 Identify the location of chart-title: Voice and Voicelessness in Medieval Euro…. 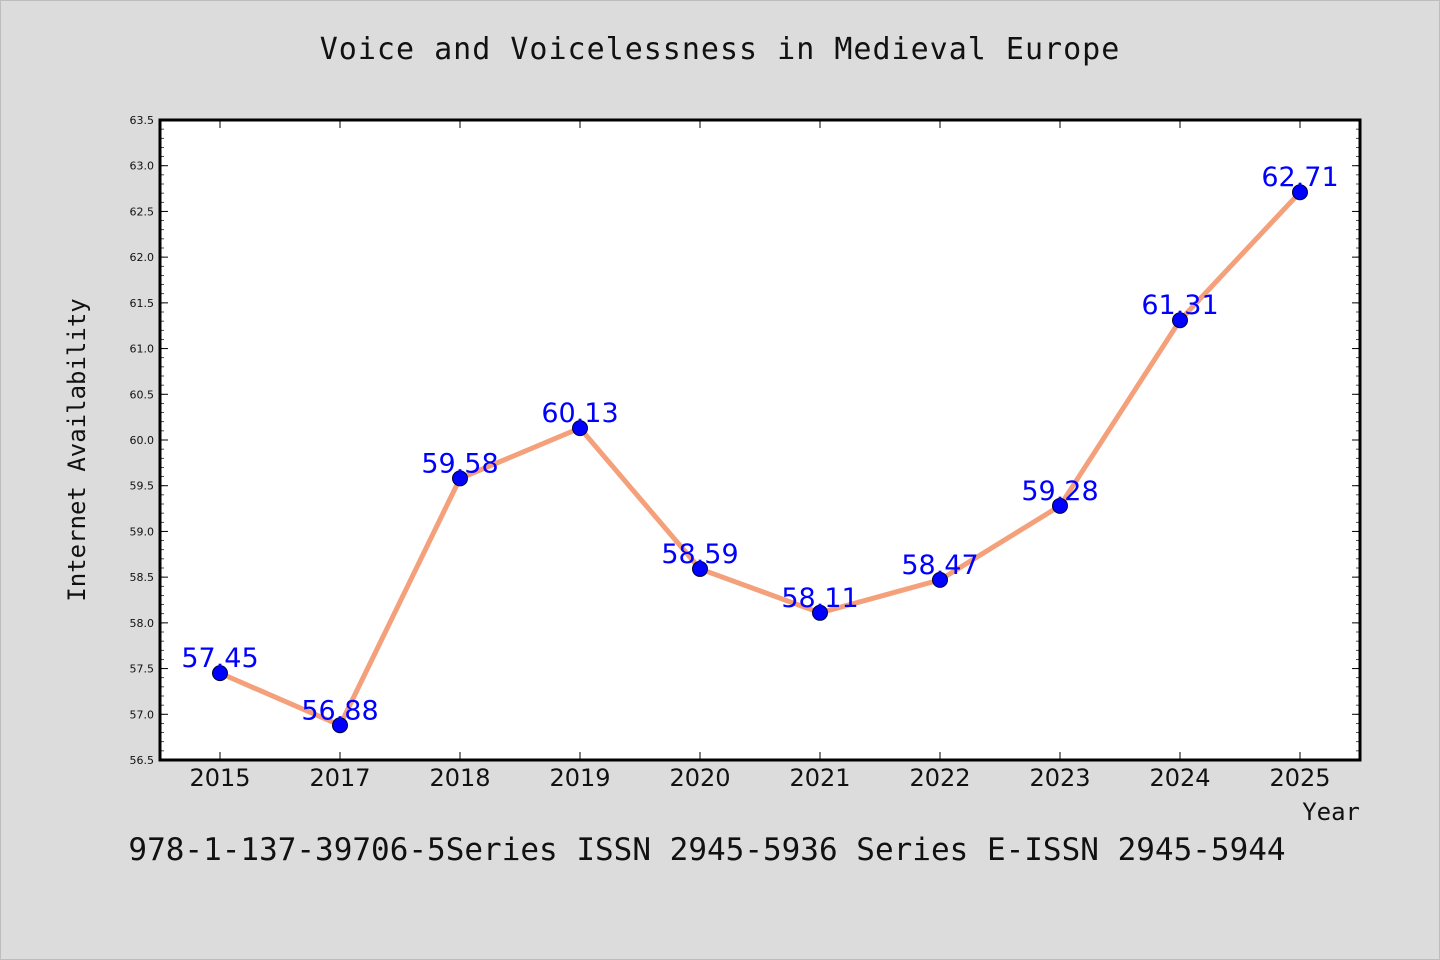
(720, 49).